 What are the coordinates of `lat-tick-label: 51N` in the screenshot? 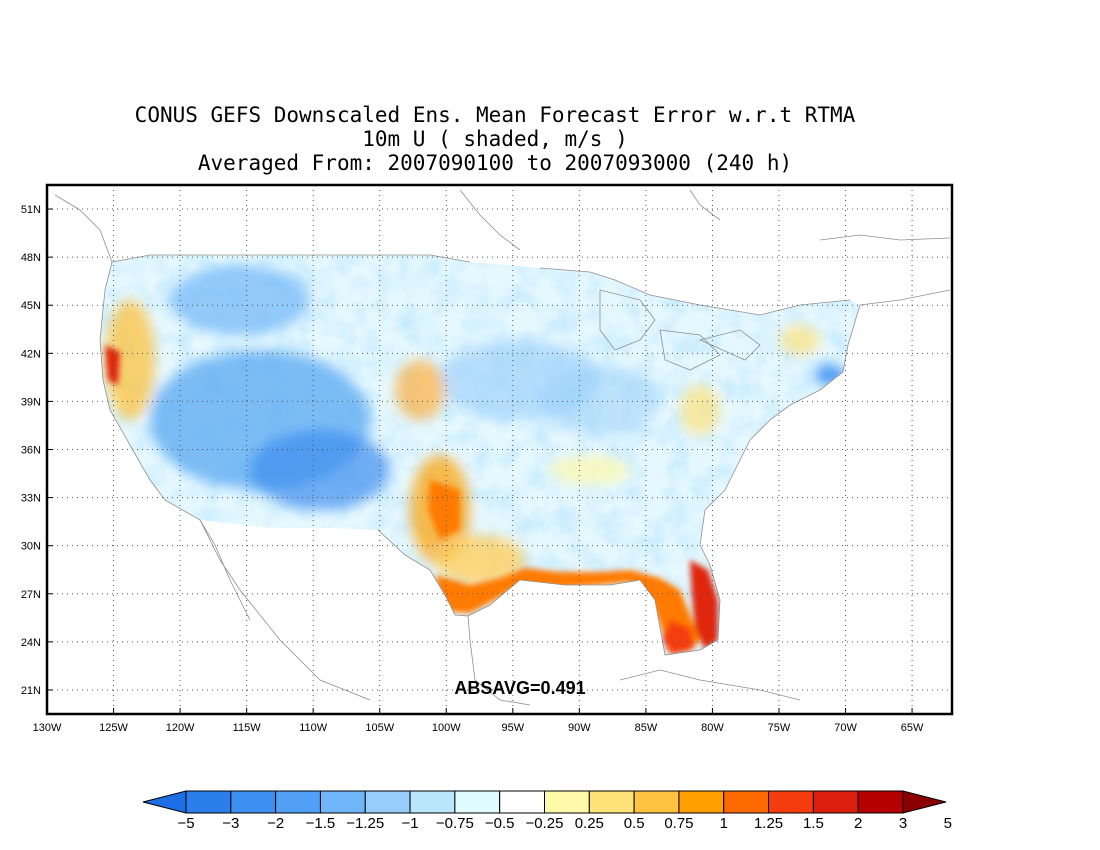 It's located at (31, 210).